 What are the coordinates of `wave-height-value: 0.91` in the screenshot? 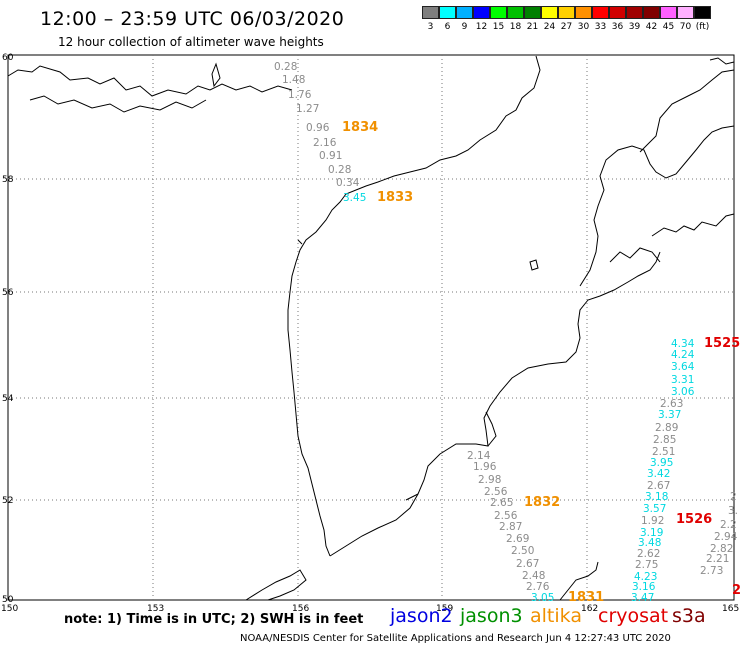 It's located at (330, 156).